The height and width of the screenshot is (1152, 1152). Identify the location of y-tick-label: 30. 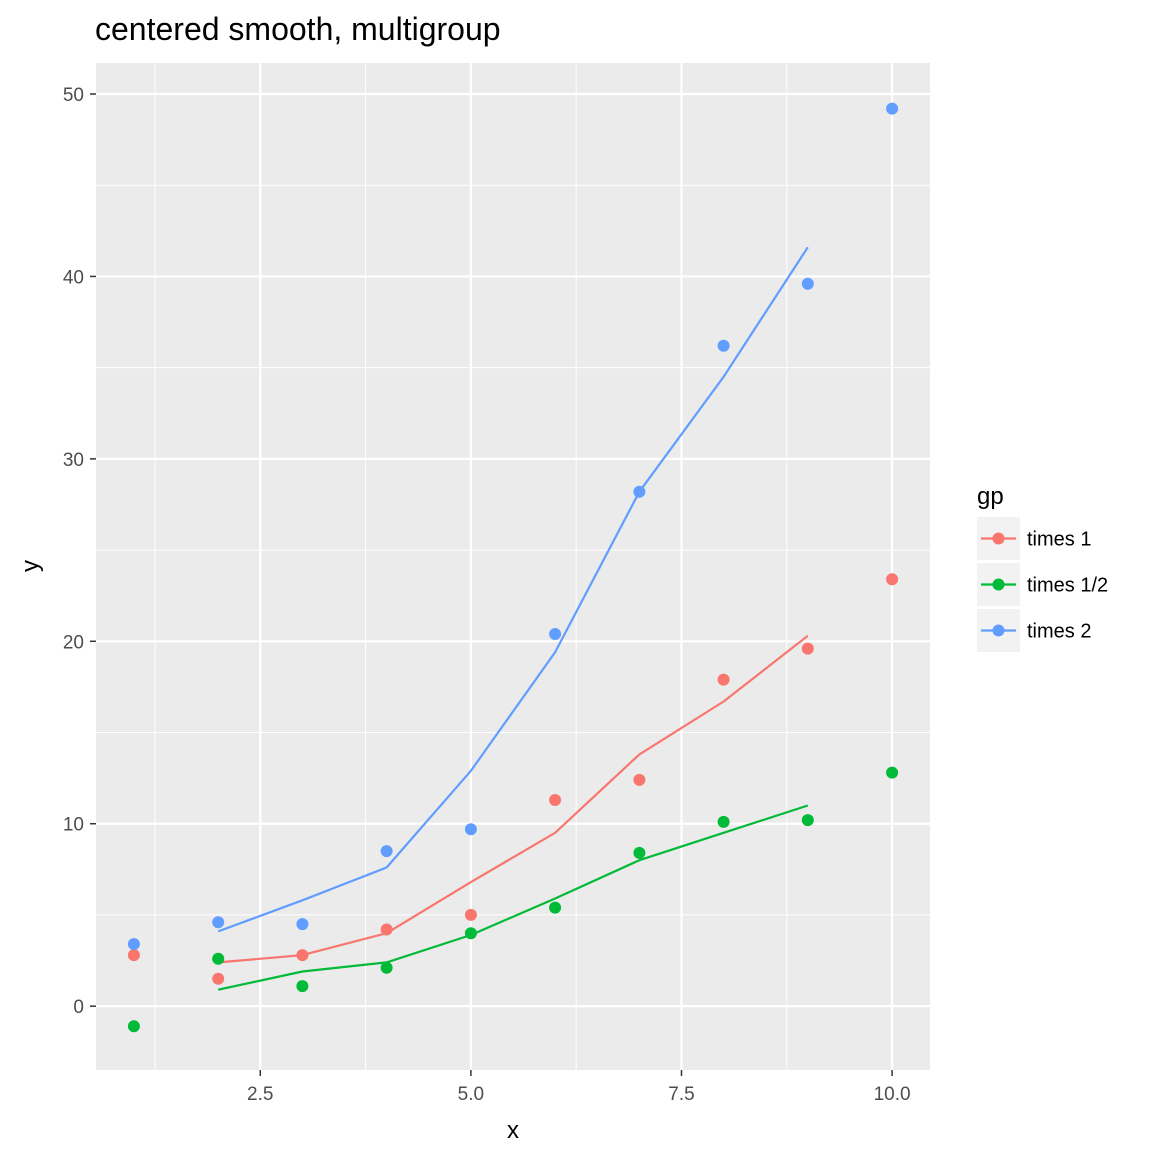
(73, 460).